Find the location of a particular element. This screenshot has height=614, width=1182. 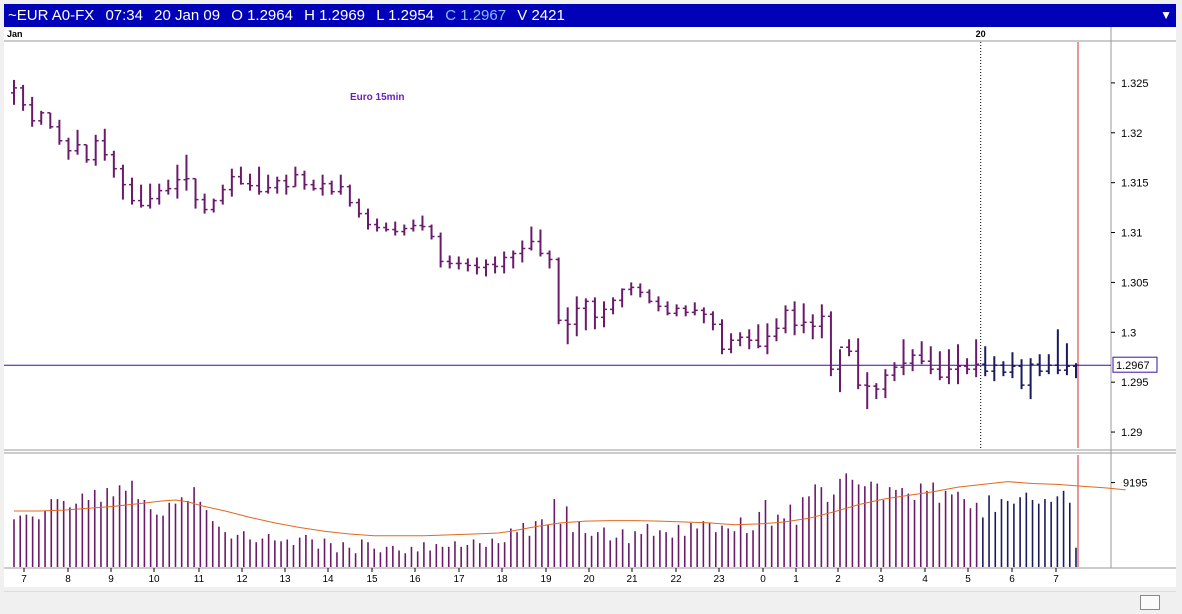

scrollbar-thumb is located at coordinates (1150, 602).